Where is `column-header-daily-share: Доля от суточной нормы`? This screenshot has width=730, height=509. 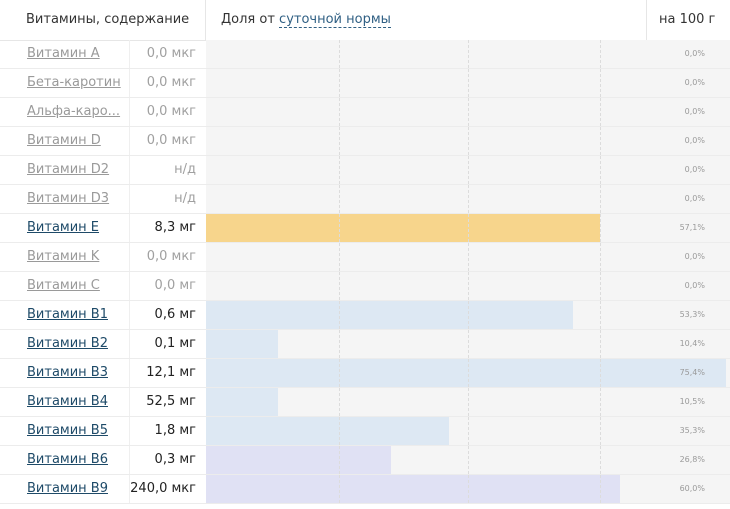 column-header-daily-share: Доля от суточной нормы is located at coordinates (426, 20).